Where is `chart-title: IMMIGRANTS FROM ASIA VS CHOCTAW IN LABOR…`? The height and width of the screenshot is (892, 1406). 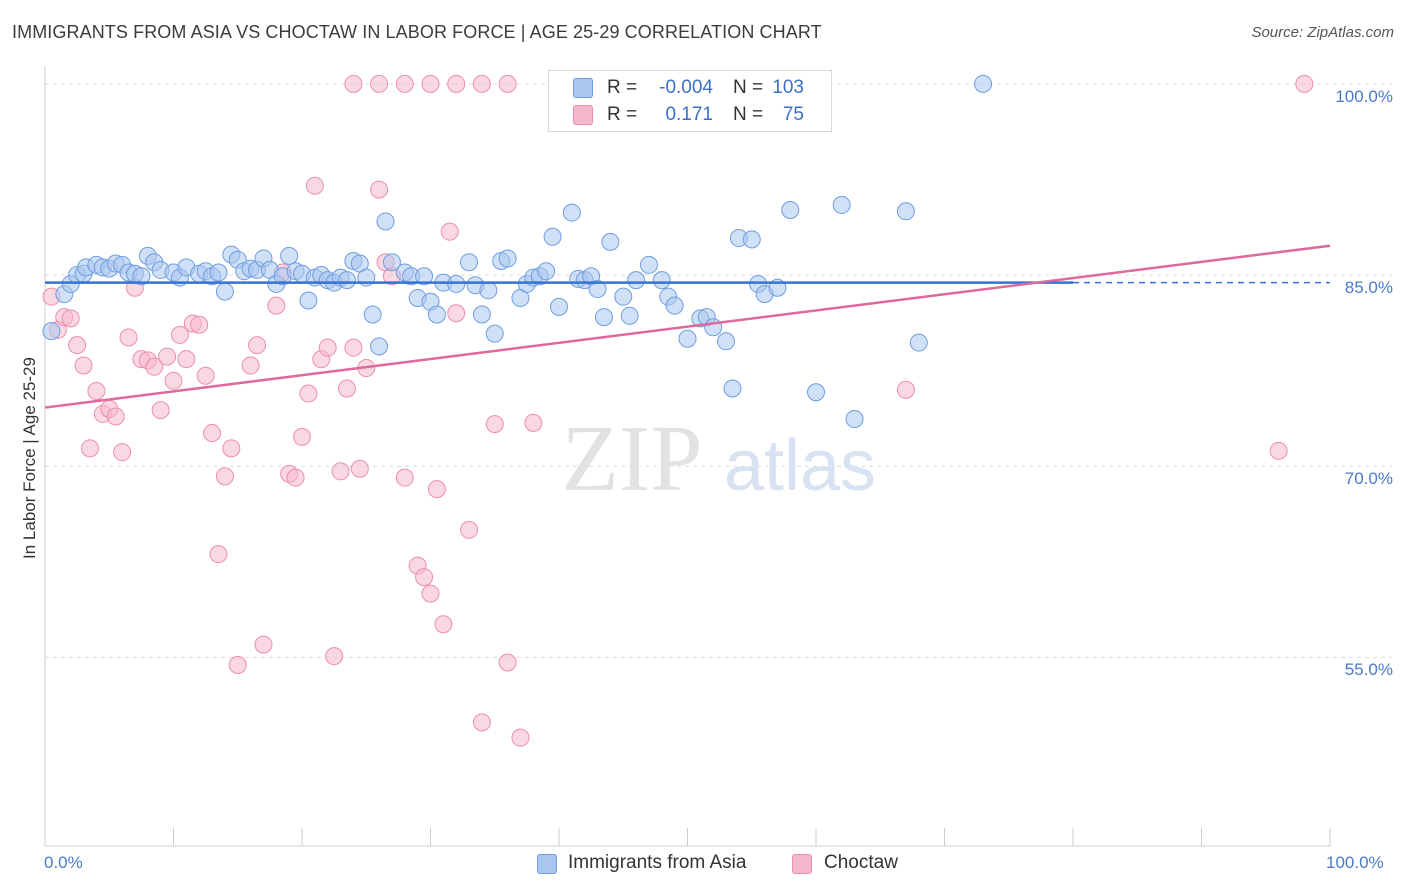
chart-title: IMMIGRANTS FROM ASIA VS CHOCTAW IN LABOR… is located at coordinates (417, 32).